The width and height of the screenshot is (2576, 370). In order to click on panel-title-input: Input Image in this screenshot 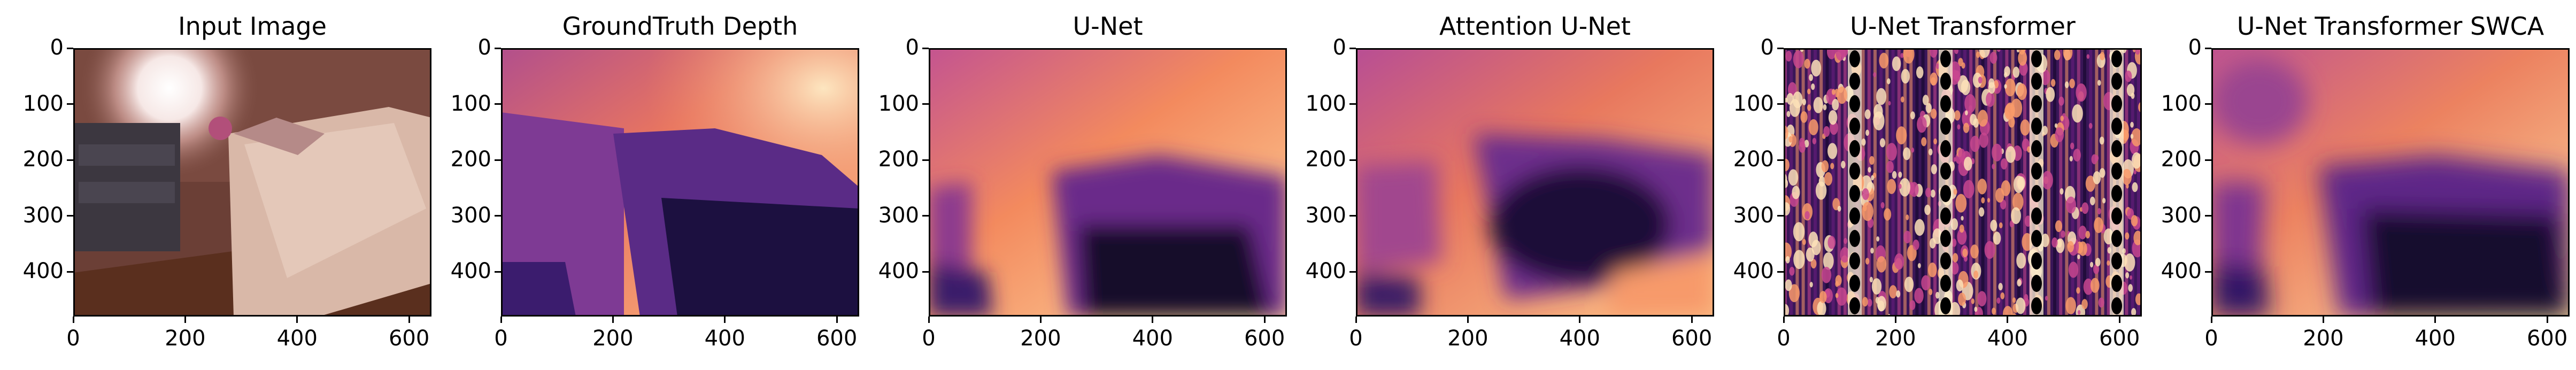, I will do `click(252, 26)`.